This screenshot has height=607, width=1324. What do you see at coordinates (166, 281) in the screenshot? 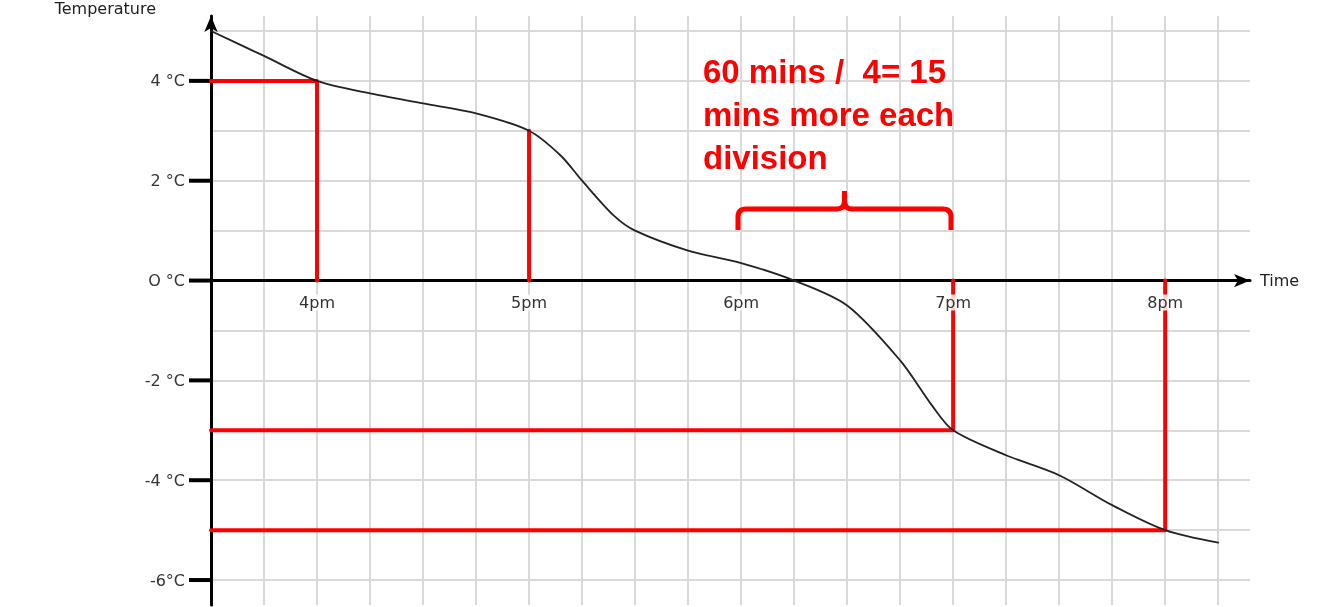
I see `y-tick-label: O °C` at bounding box center [166, 281].